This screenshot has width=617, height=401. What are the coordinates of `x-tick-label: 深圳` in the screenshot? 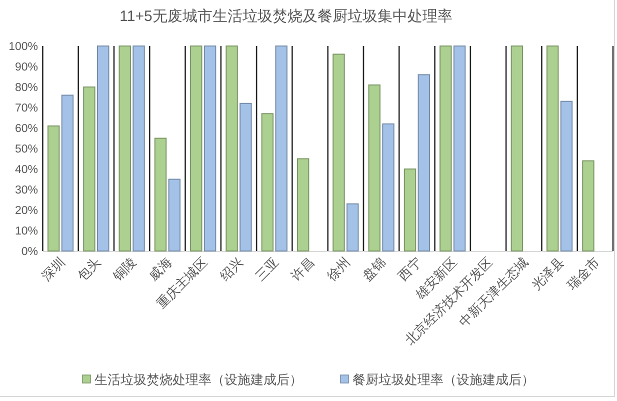 It's located at (53, 269).